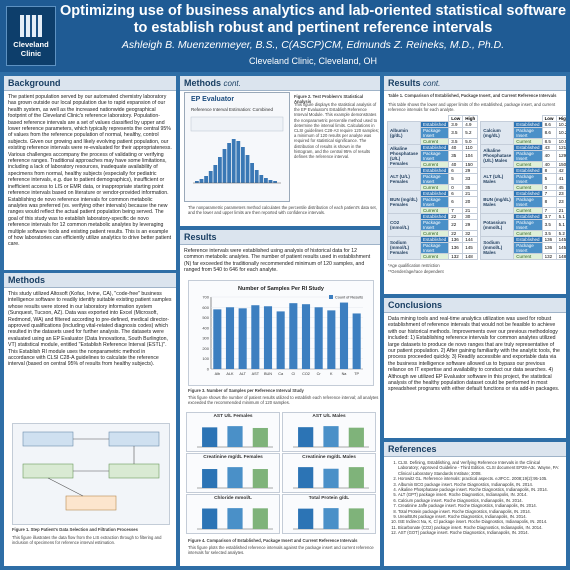 This screenshot has width=570, height=570. Describe the element at coordinates (549, 247) in the screenshot. I see `table-cell: 136` at that location.